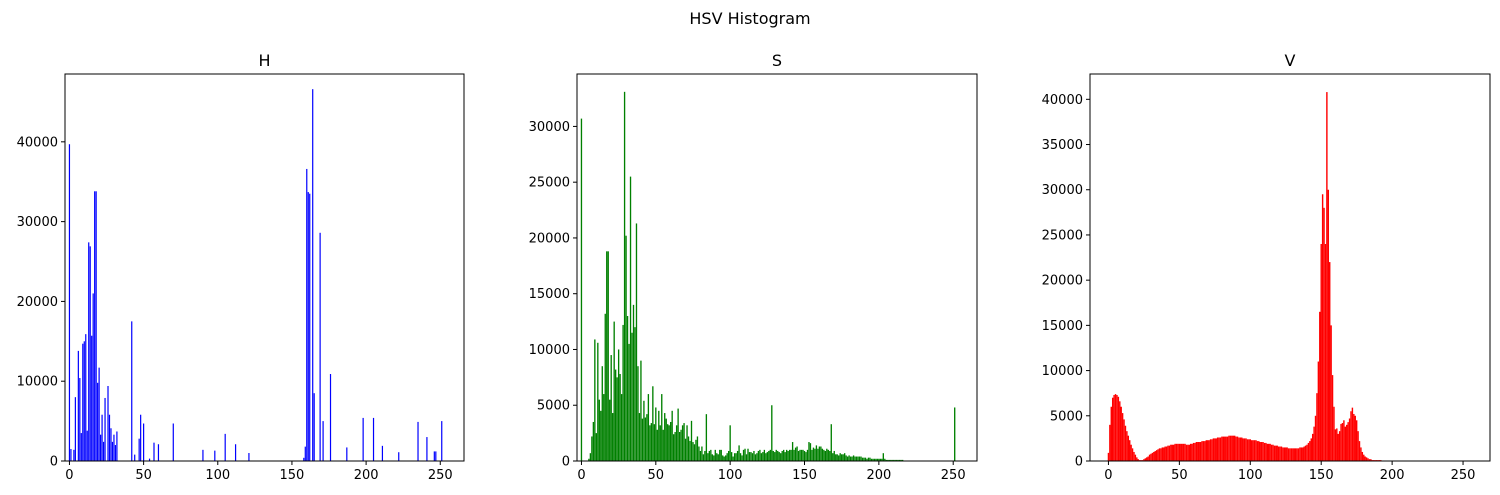  Describe the element at coordinates (41, 302) in the screenshot. I see `y-axis-ticks: 0 10000 20000 30000 40000` at that location.